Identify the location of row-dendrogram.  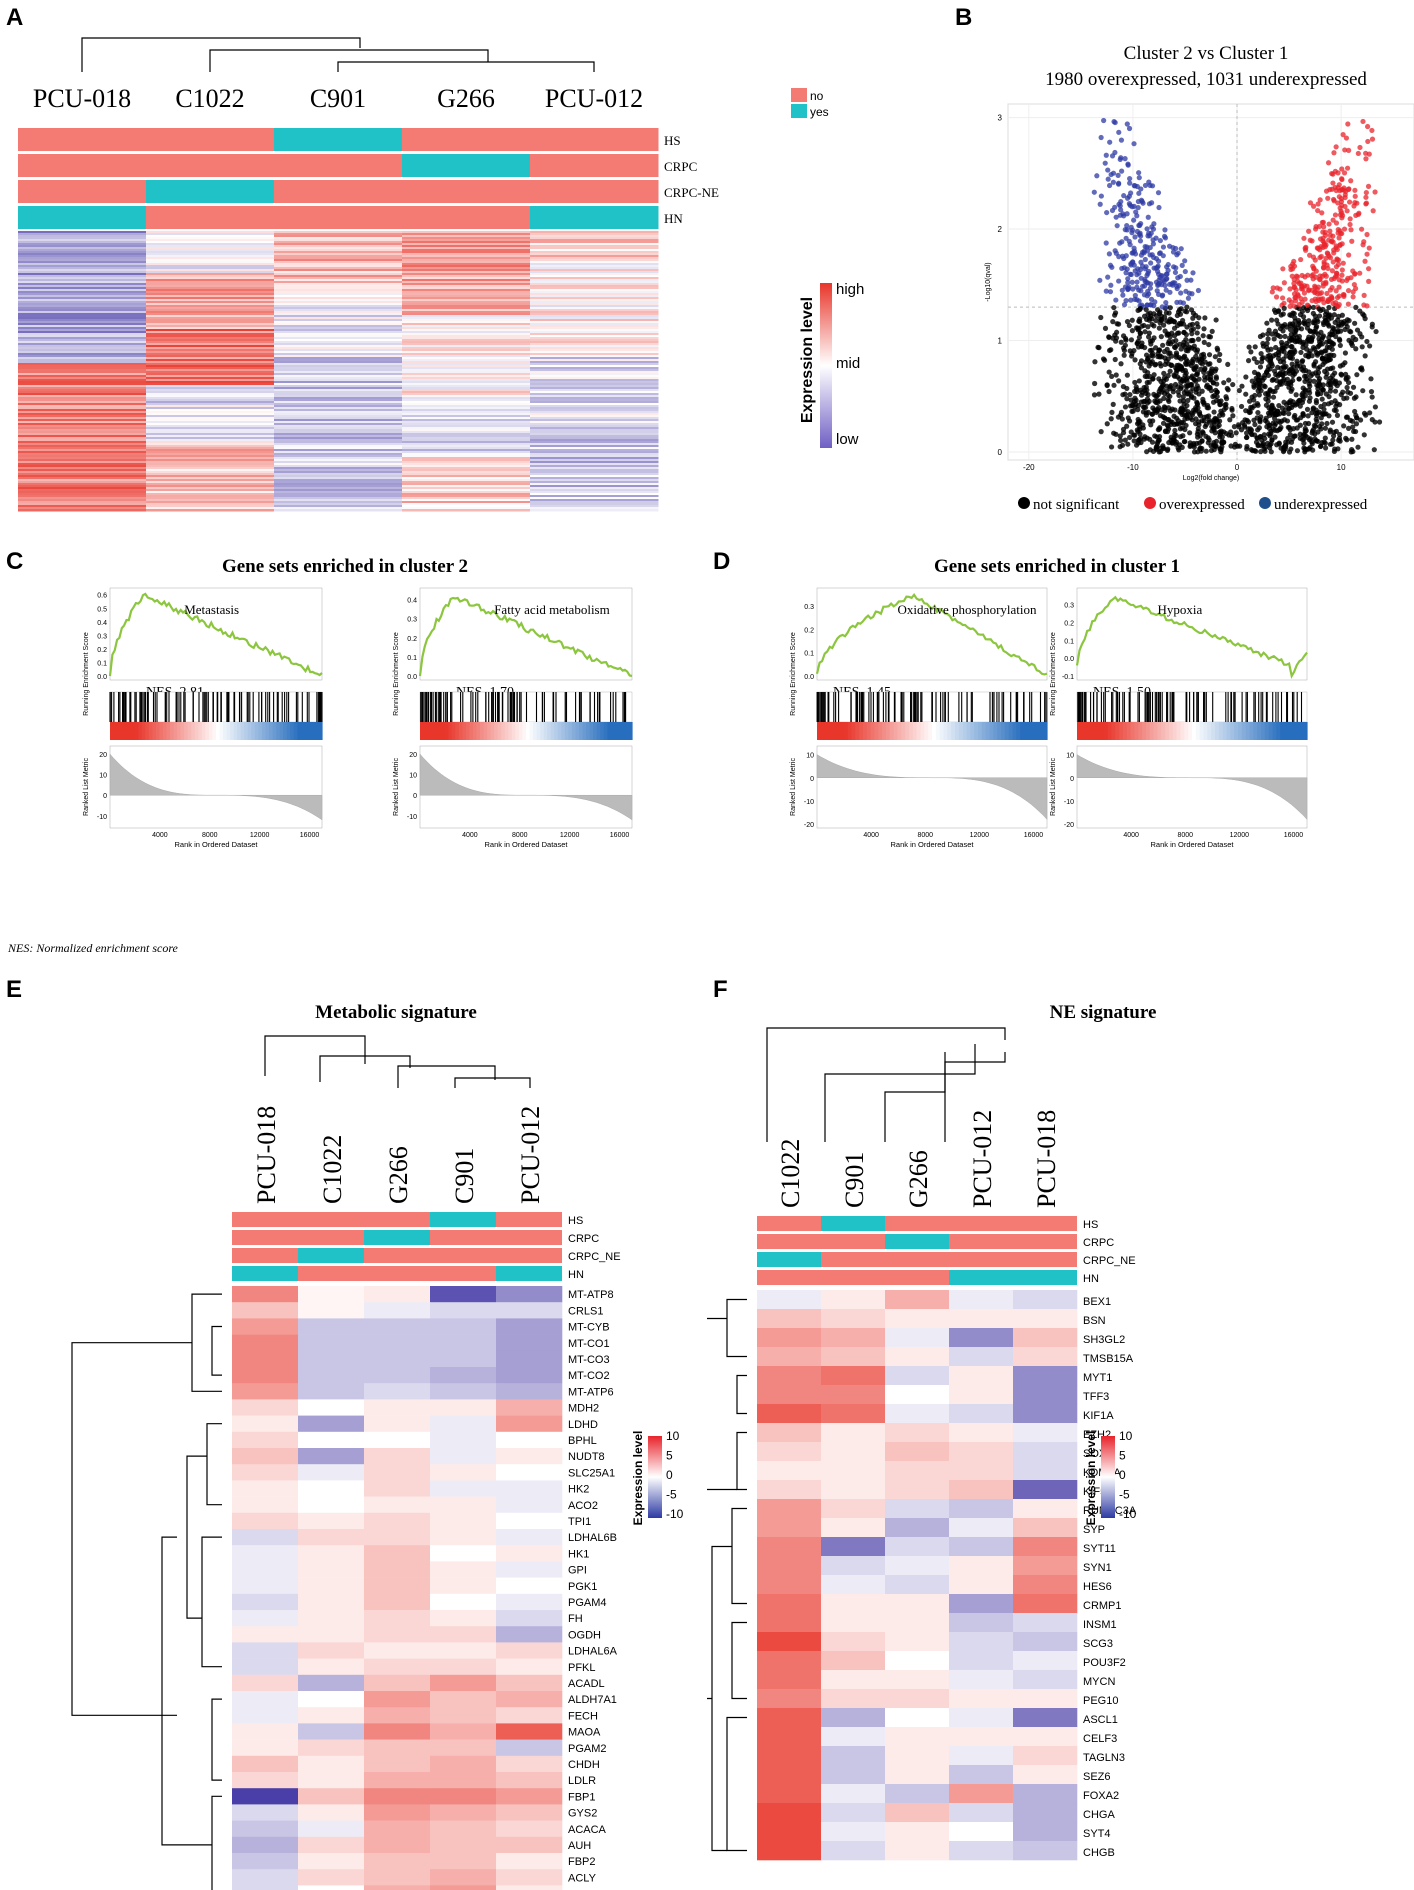
(739, 1556).